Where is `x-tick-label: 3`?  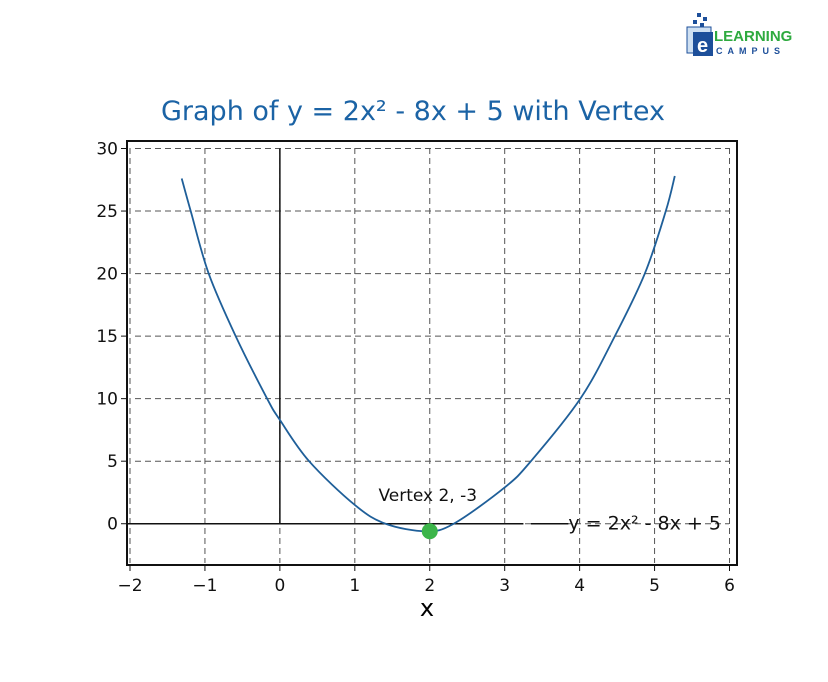 x-tick-label: 3 is located at coordinates (504, 586).